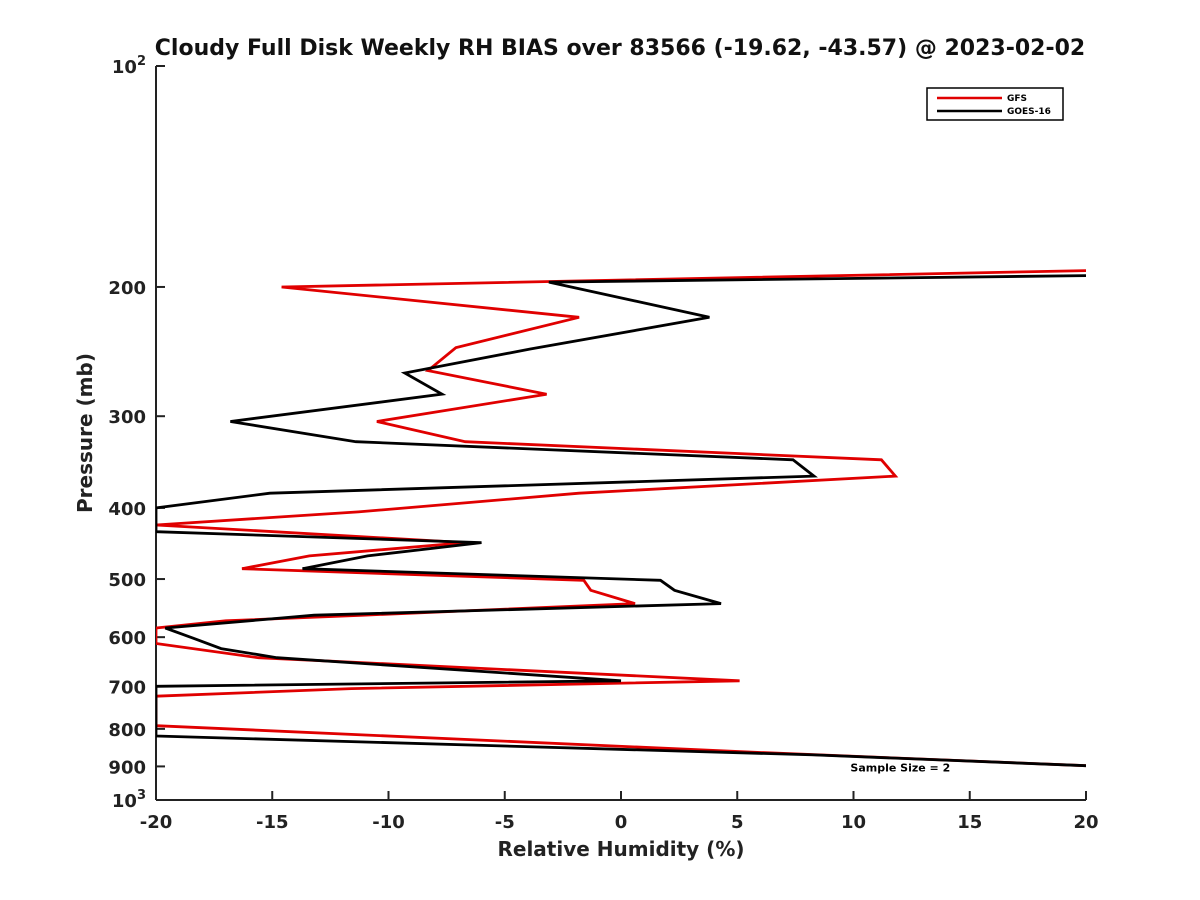 This screenshot has height=900, width=1200. I want to click on legend-label: GOES-16, so click(1029, 112).